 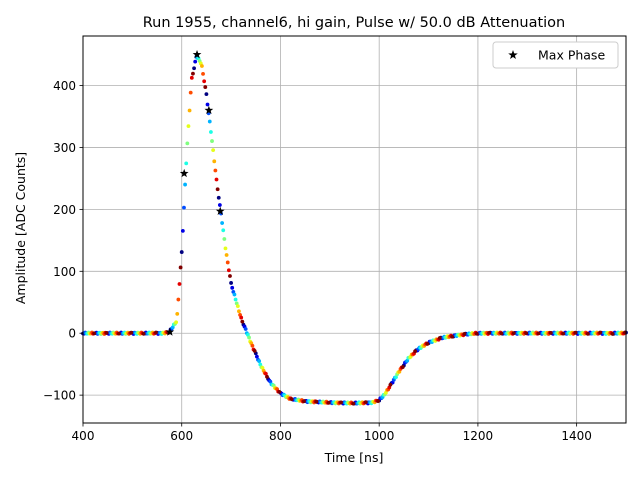 What do you see at coordinates (72, 334) in the screenshot?
I see `y-tick-label: 0` at bounding box center [72, 334].